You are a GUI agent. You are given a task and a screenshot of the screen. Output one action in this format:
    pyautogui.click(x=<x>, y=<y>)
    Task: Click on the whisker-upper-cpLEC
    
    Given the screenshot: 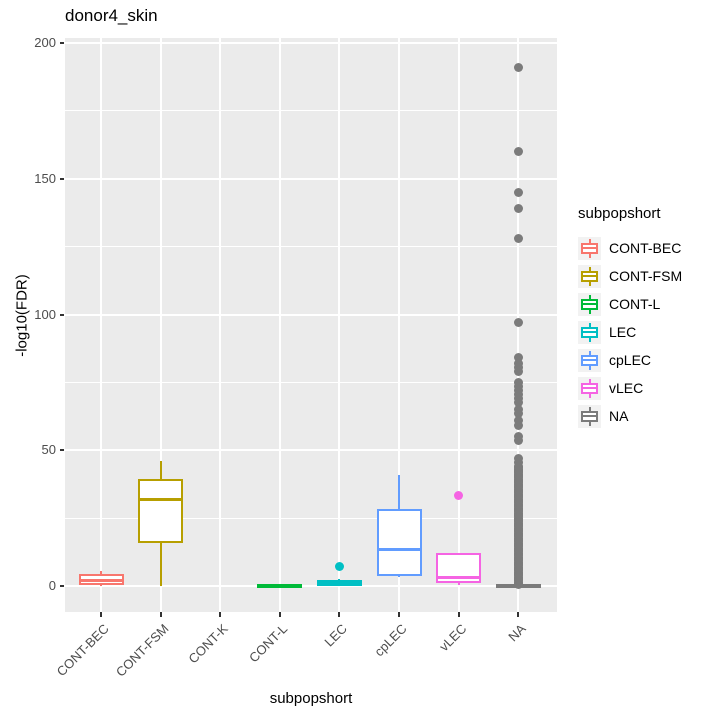 What is the action you would take?
    pyautogui.click(x=399, y=492)
    